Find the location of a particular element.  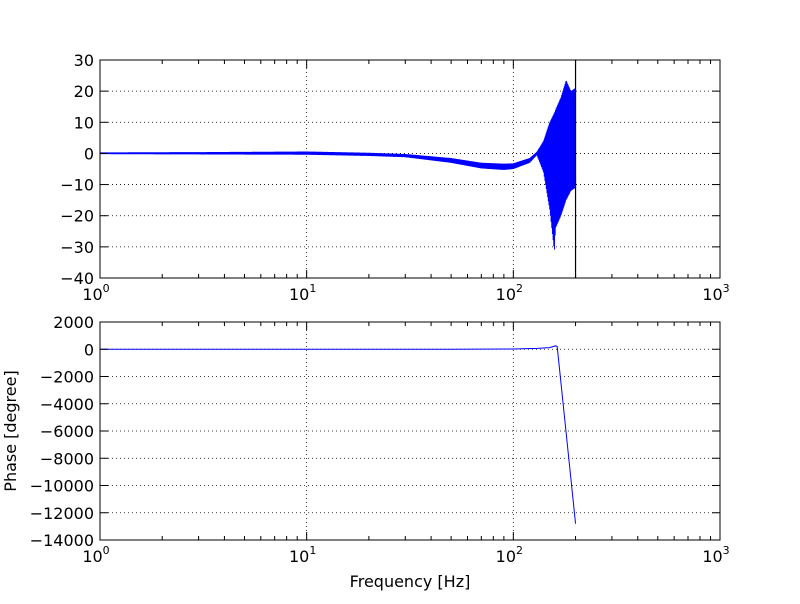

y-tick-label: −30 is located at coordinates (77, 247).